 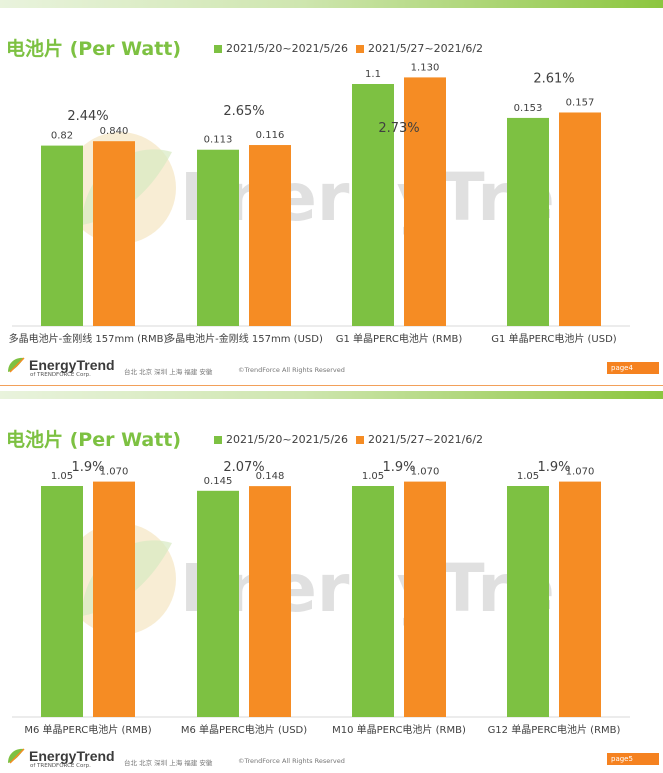 What do you see at coordinates (87, 116) in the screenshot?
I see `change-percent-label: 2.44%` at bounding box center [87, 116].